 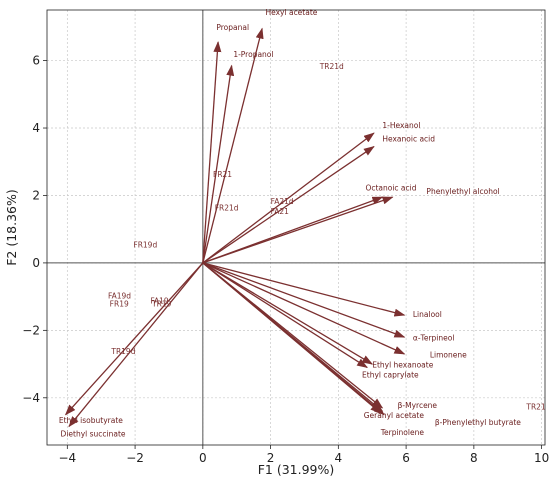 What do you see at coordinates (67, 458) in the screenshot?
I see `x-tick-label: −4` at bounding box center [67, 458].